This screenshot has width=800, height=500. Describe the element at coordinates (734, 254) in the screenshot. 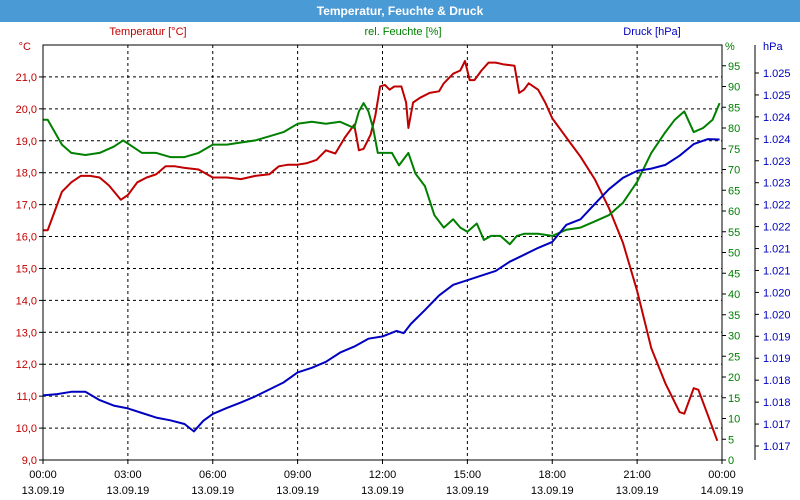

I see `humidity-tick-label: 50` at that location.